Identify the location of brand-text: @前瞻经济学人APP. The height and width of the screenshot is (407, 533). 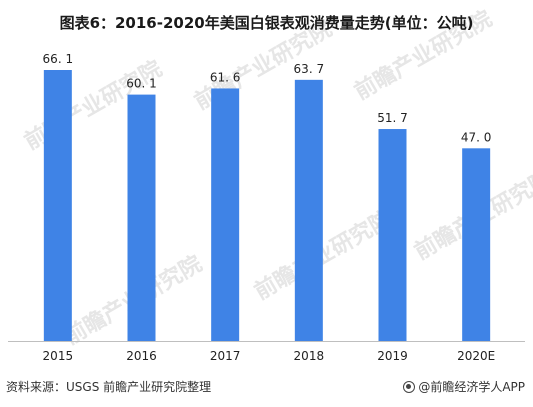
(471, 387).